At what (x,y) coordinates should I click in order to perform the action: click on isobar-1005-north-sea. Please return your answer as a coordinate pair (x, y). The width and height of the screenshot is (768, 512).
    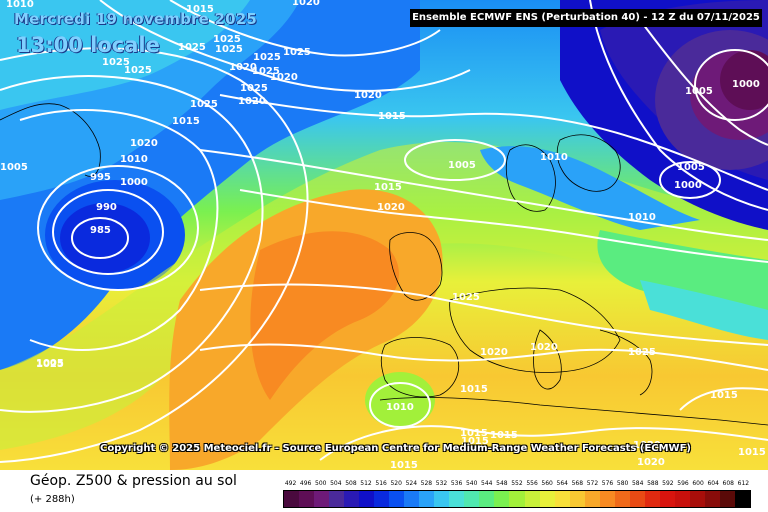
    Looking at the image, I should click on (455, 160).